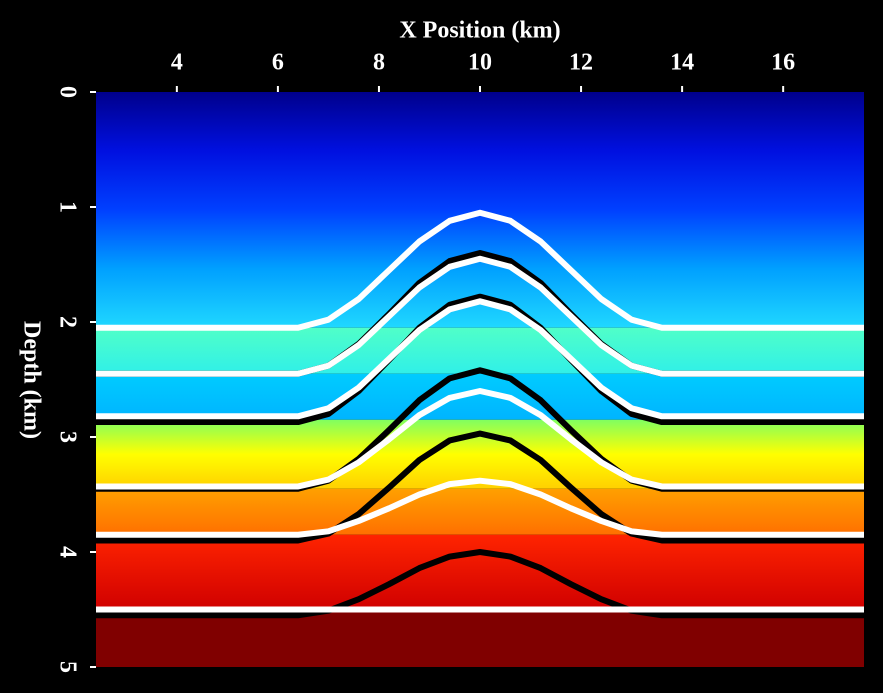  Describe the element at coordinates (783, 63) in the screenshot. I see `x-tick-label: 16` at that location.